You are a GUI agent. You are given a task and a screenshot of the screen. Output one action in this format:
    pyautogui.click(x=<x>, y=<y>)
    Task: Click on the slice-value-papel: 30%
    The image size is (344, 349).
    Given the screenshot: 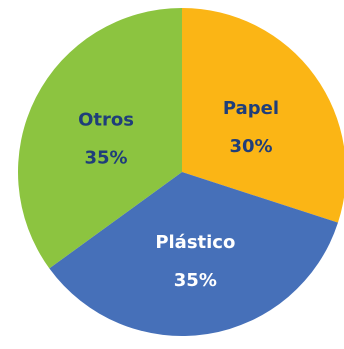 What is the action you would take?
    pyautogui.click(x=250, y=146)
    